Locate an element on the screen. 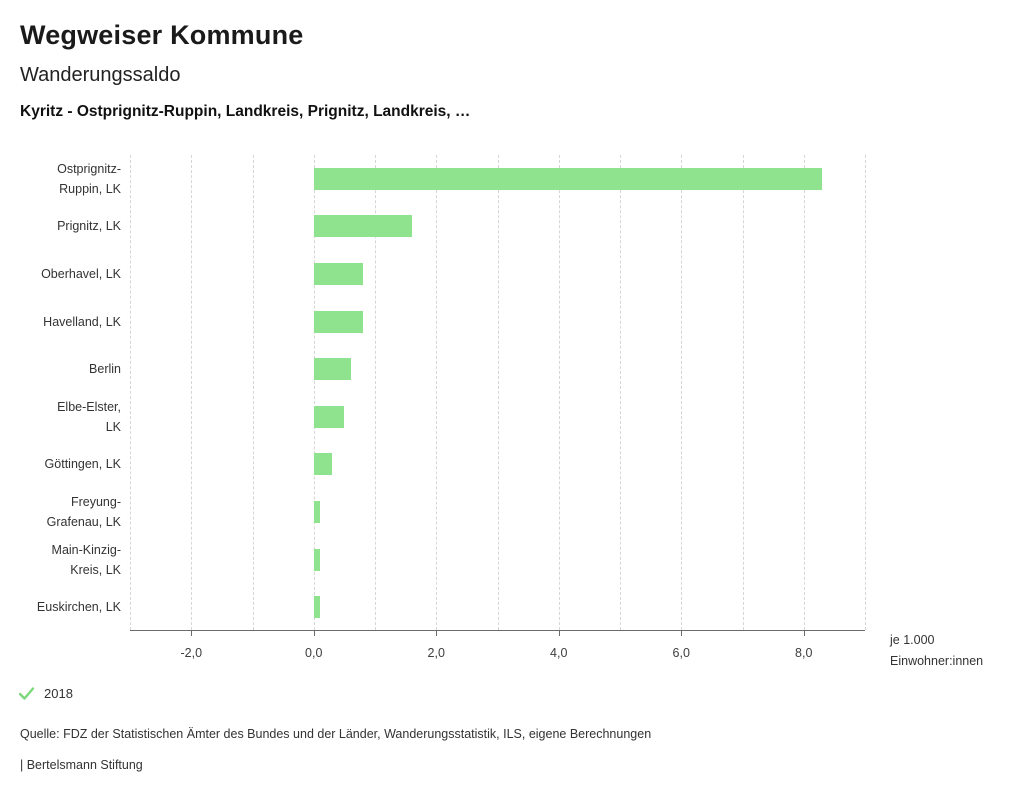 This screenshot has height=799, width=1024. axis-tick-label: -2,0 is located at coordinates (191, 653).